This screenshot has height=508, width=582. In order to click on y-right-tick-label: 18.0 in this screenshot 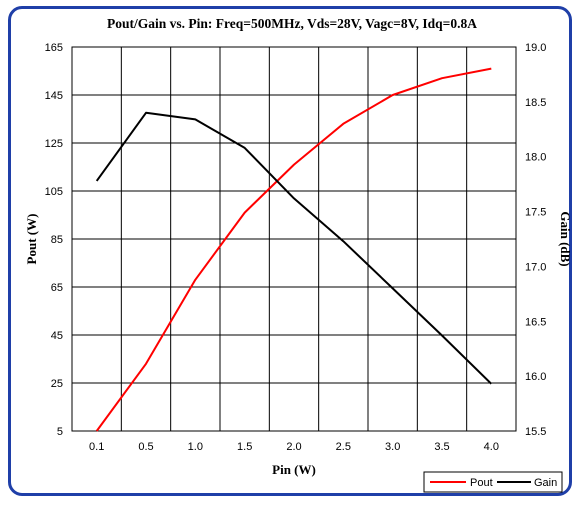, I will do `click(535, 158)`.